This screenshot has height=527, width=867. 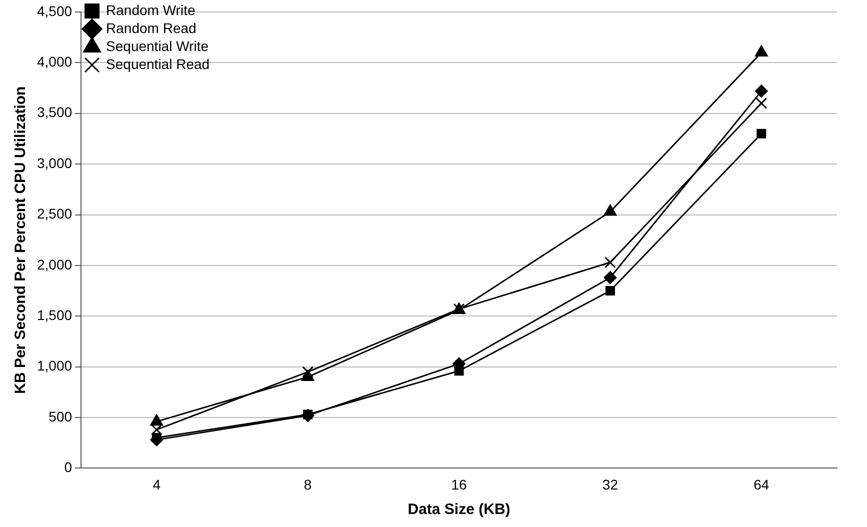 What do you see at coordinates (54, 314) in the screenshot?
I see `y-tick-label: 1,500` at bounding box center [54, 314].